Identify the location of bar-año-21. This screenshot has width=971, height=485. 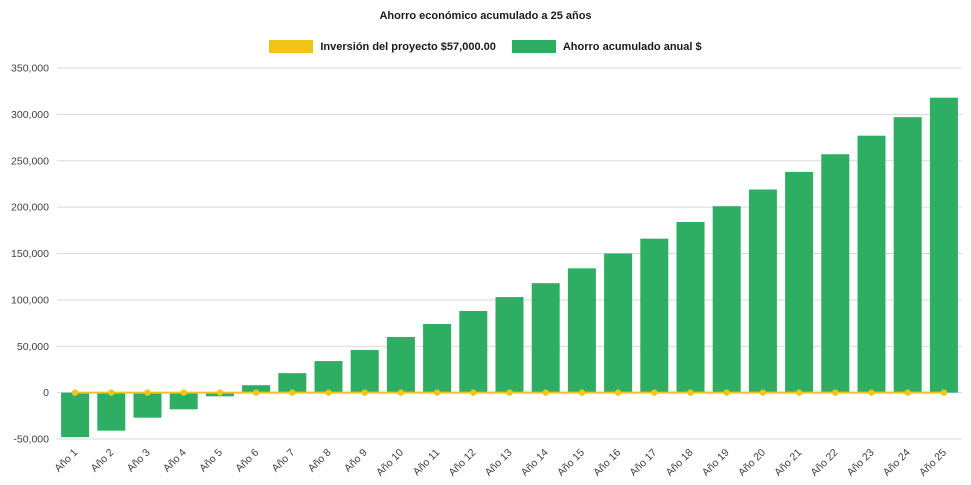
(799, 282).